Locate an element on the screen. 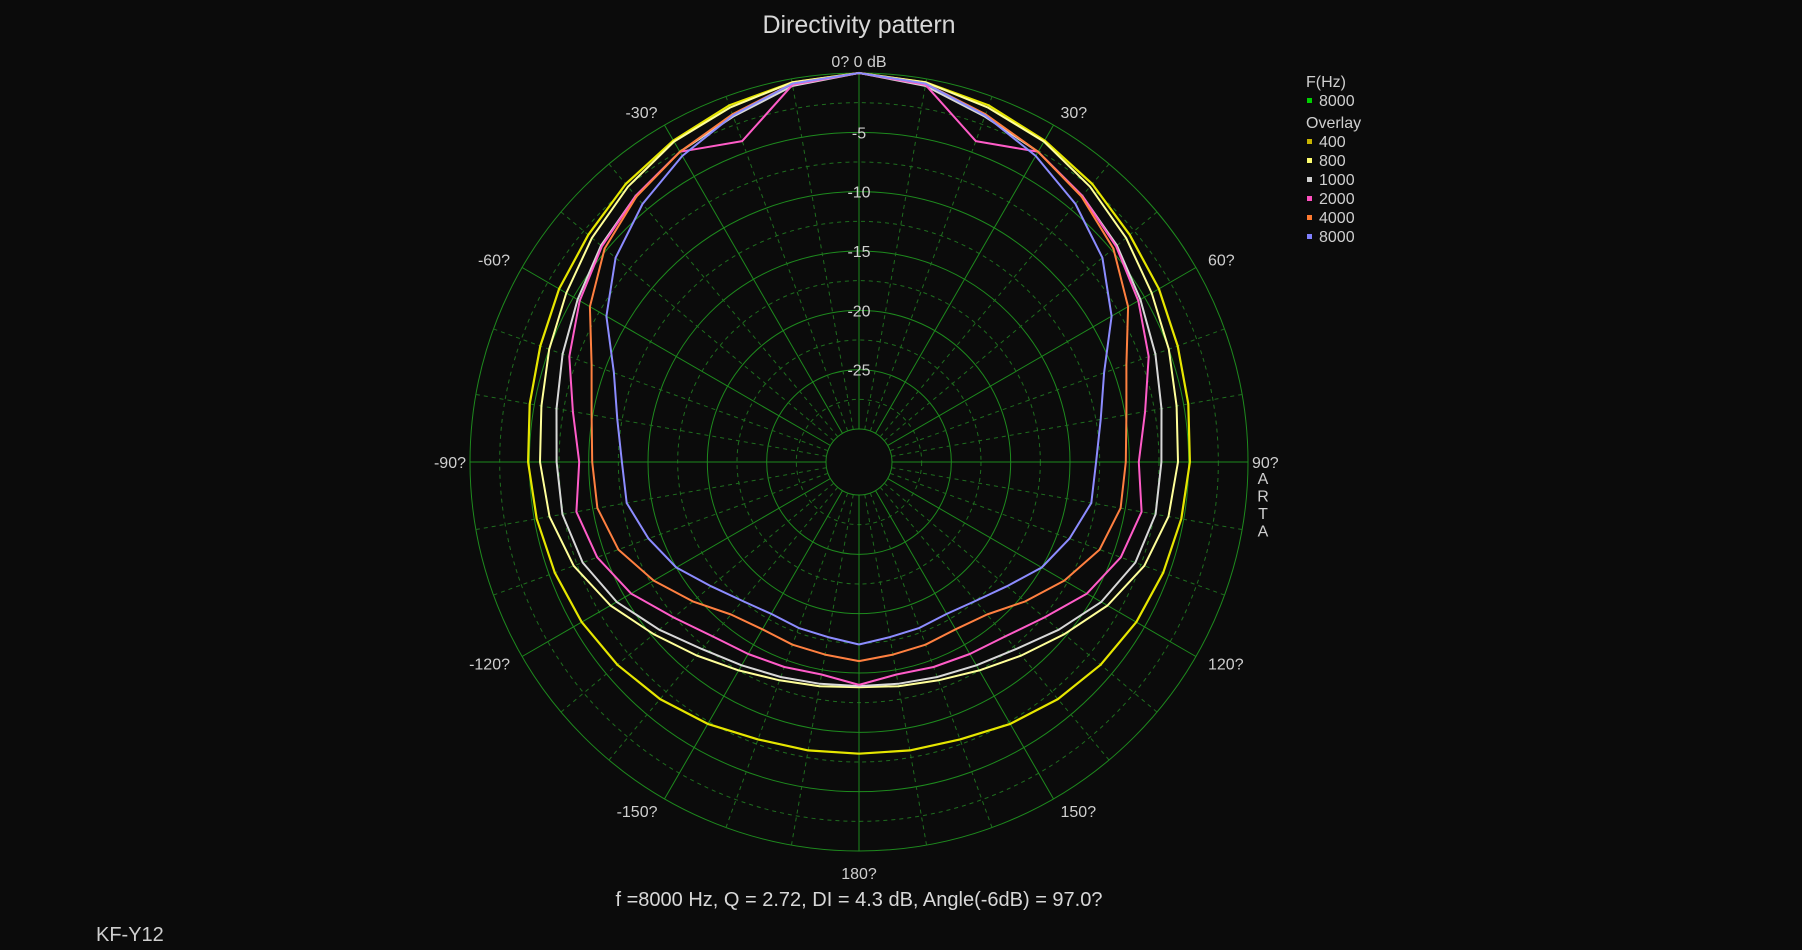 The image size is (1802, 950). angle-label-0: 0? 0 dB is located at coordinates (858, 62).